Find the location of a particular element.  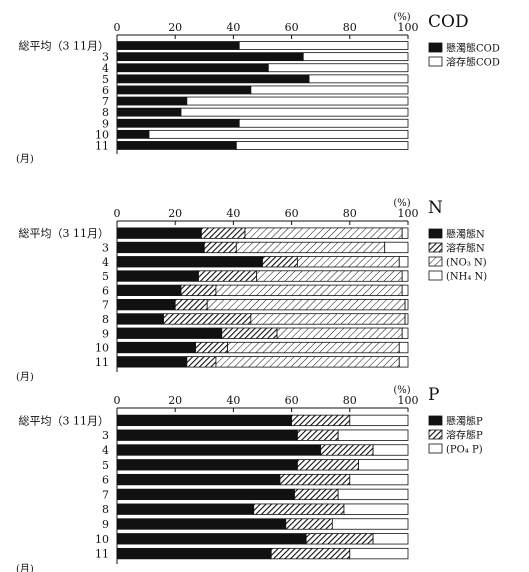

legend-label: (NH₄ N) is located at coordinates (466, 277).